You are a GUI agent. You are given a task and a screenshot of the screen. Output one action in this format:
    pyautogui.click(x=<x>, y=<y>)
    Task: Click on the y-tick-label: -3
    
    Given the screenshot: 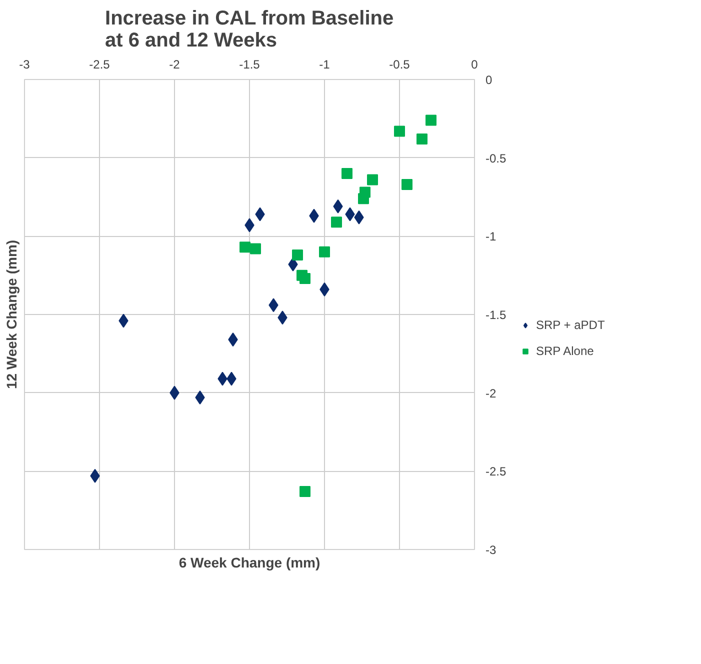 What is the action you would take?
    pyautogui.click(x=491, y=550)
    